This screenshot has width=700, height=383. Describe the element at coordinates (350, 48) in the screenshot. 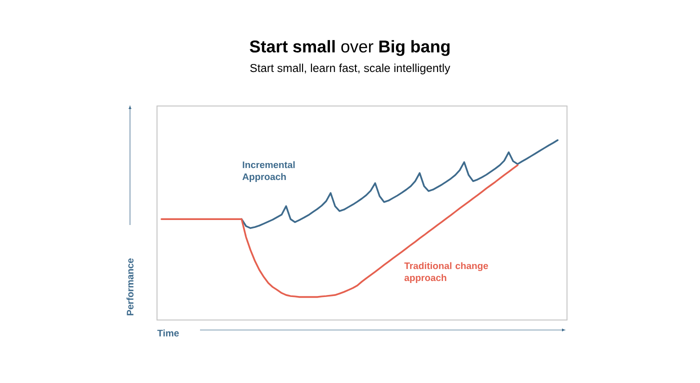

I see `chart-title: Start small over Big bang` at that location.